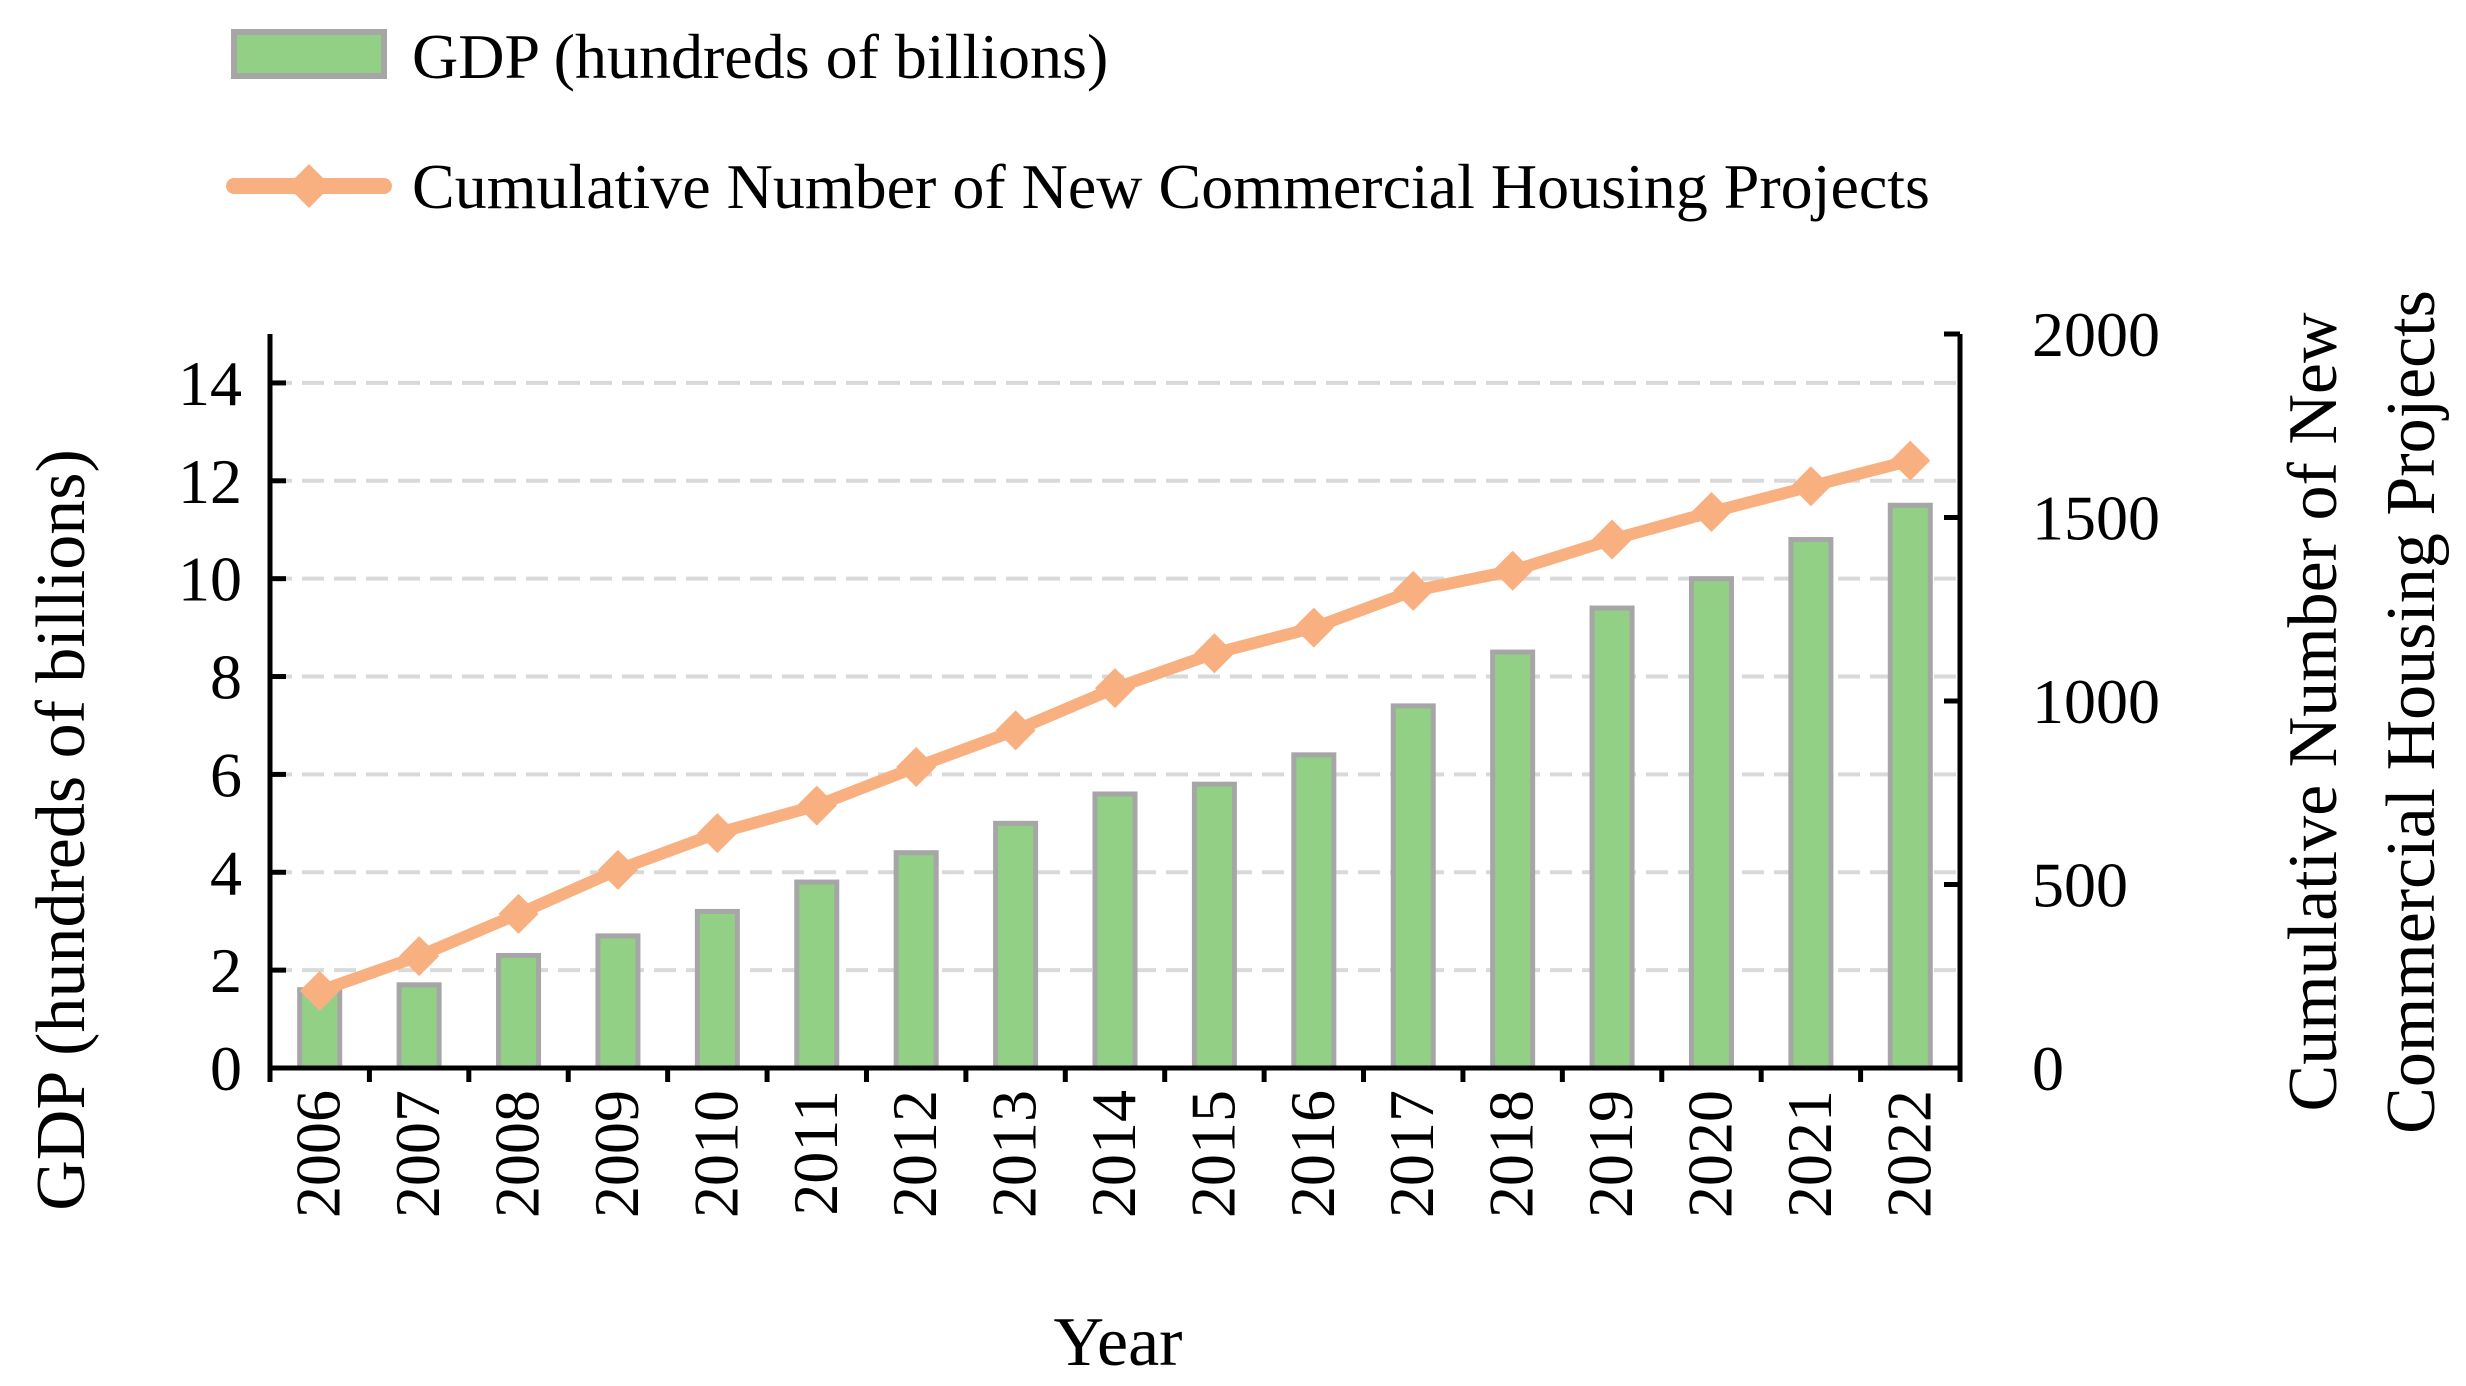 This screenshot has width=2466, height=1386. I want to click on y2-axis-title-line-1: Cumulative Number of New, so click(2313, 711).